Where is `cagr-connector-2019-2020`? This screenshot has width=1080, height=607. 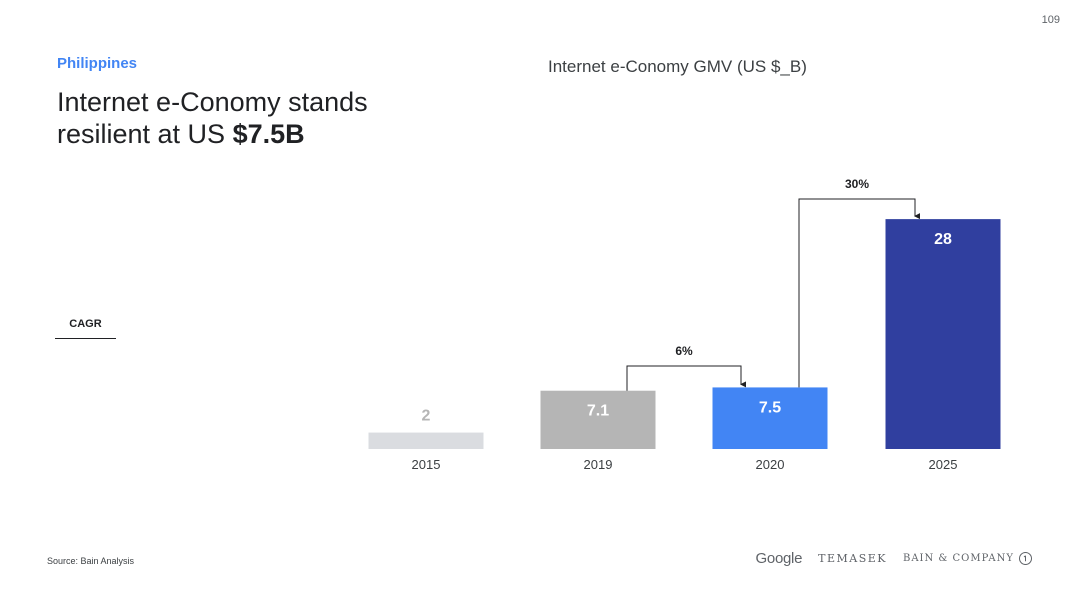 cagr-connector-2019-2020 is located at coordinates (686, 378).